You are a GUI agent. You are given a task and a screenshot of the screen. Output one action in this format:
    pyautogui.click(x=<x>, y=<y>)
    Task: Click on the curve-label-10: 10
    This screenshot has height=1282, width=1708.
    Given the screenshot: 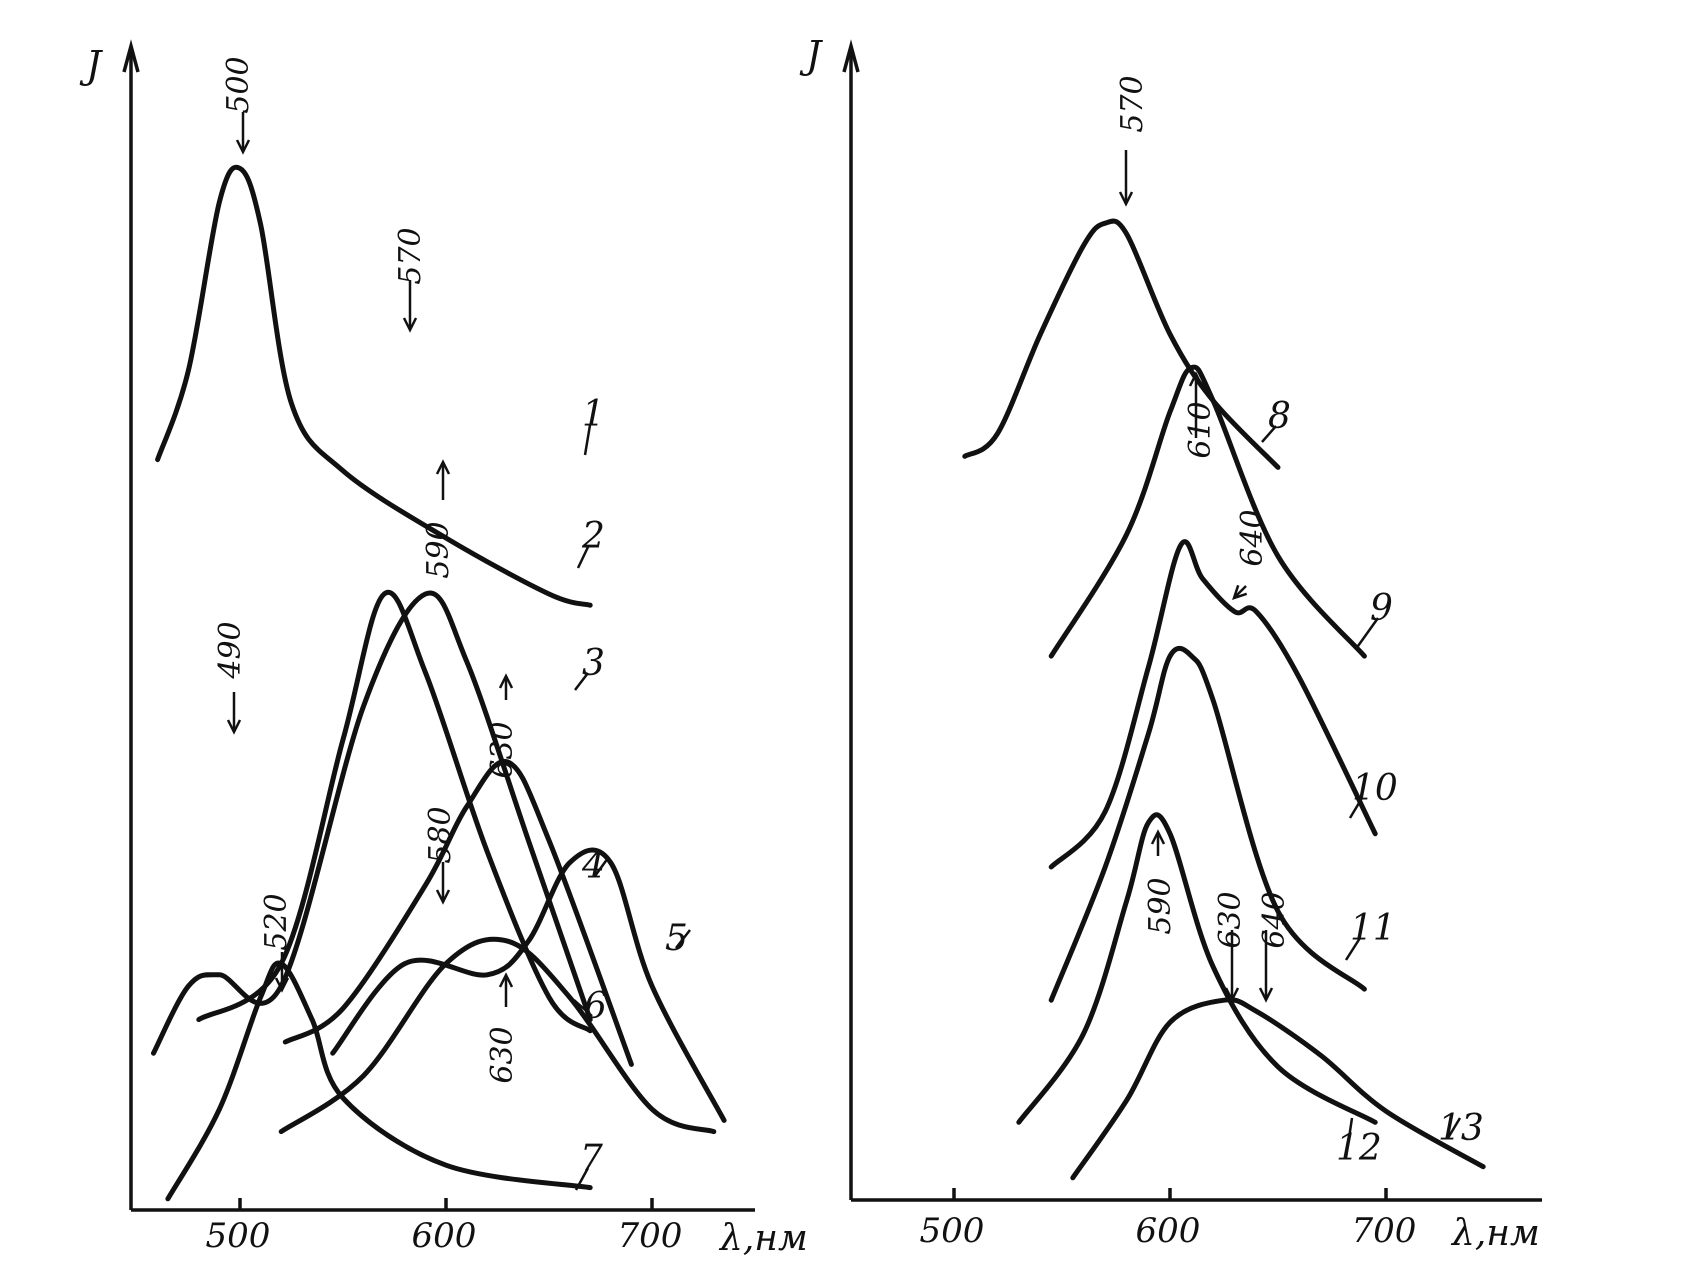 What is the action you would take?
    pyautogui.click(x=1375, y=788)
    